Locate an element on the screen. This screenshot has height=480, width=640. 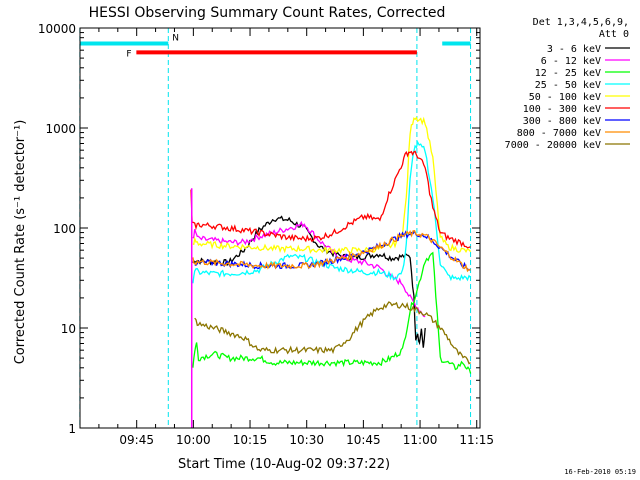
night-label: N is located at coordinates (175, 38).